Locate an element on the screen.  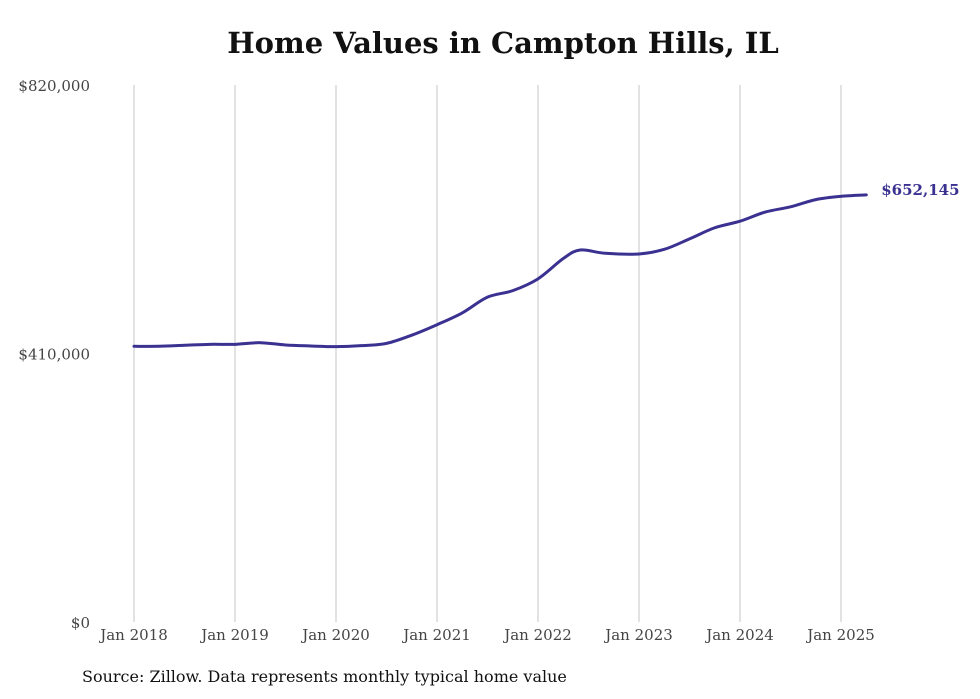
y-tick-label: $820,000 is located at coordinates (54, 86).